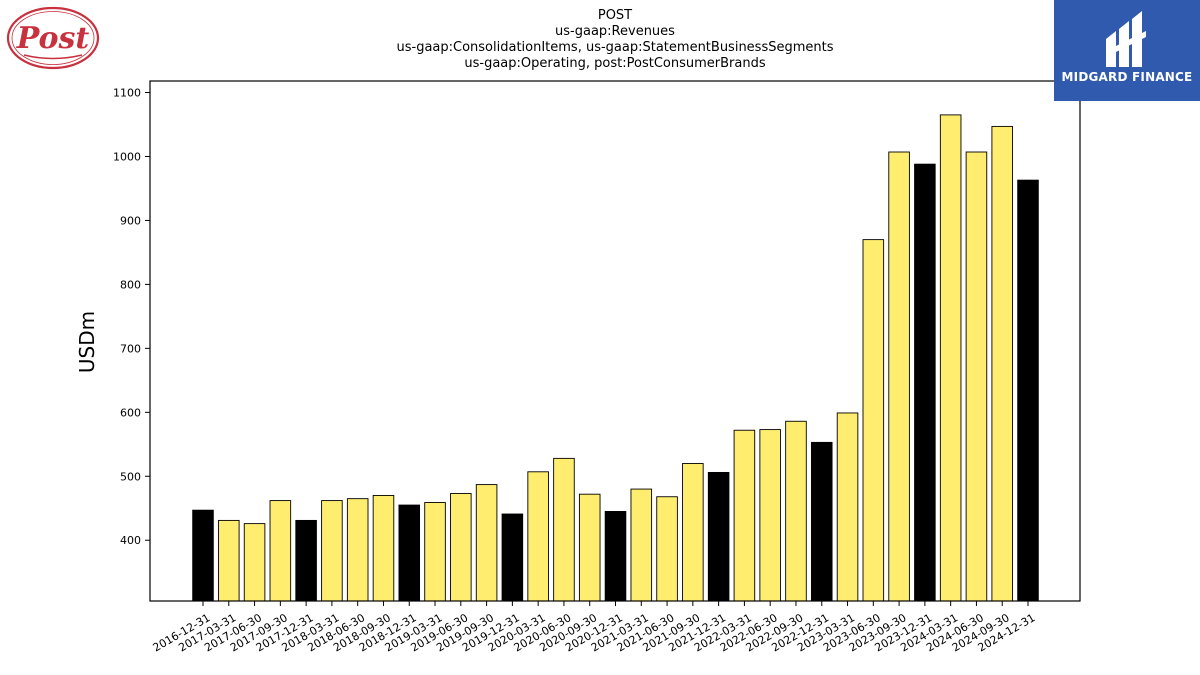 Image resolution: width=1200 pixels, height=675 pixels. I want to click on post-logo: Post, so click(53, 38).